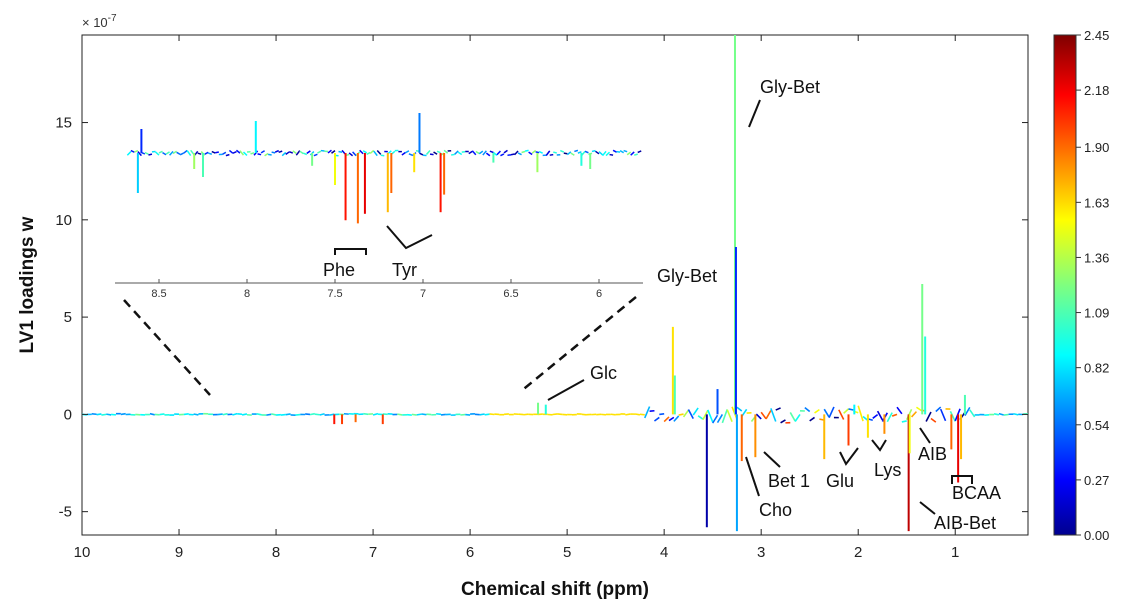  Describe the element at coordinates (339, 270) in the screenshot. I see `label-phe: Phe` at that location.